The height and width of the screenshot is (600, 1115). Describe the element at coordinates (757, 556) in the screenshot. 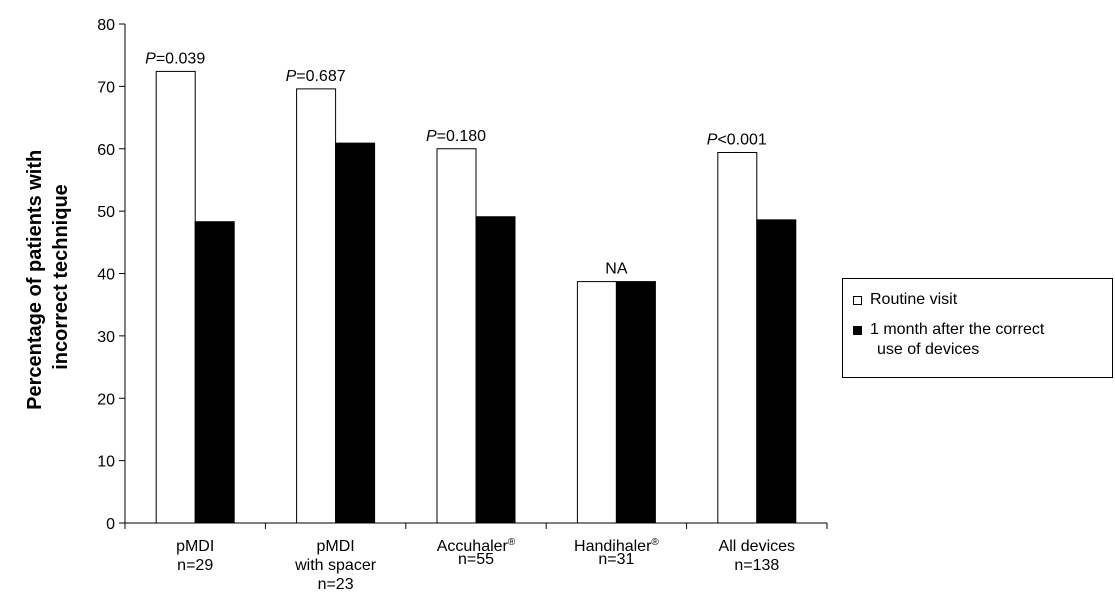

I see `x-category-label: All devices n=138` at that location.